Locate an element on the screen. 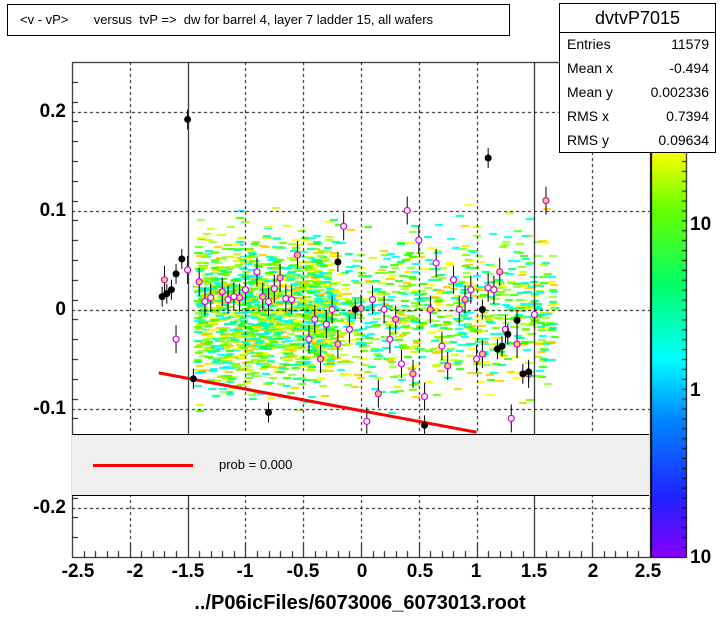 Image resolution: width=720 pixels, height=620 pixels. stats-row-rms-x: RMS x 0.7394 is located at coordinates (637, 117).